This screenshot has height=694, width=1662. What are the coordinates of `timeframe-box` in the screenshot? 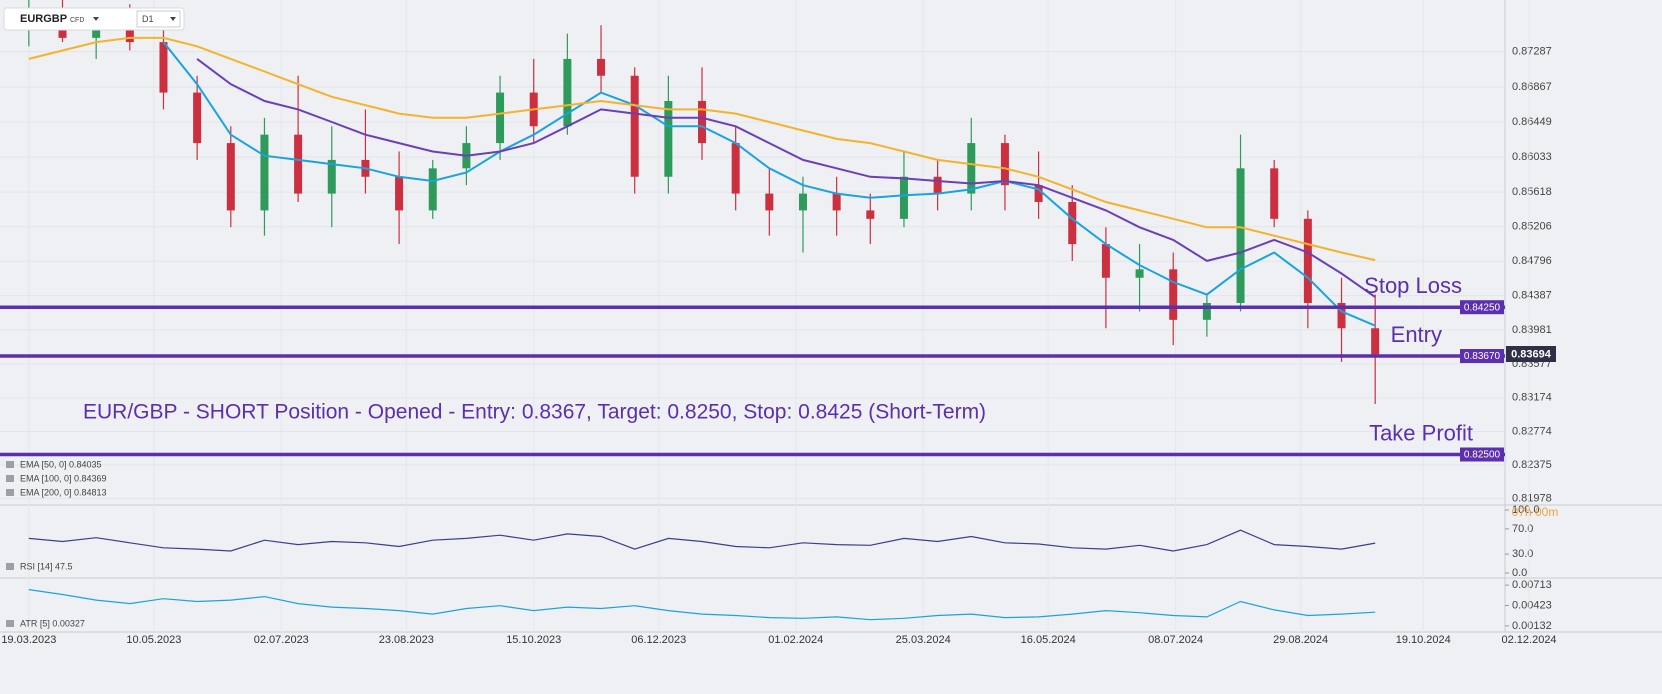 It's located at (158, 19).